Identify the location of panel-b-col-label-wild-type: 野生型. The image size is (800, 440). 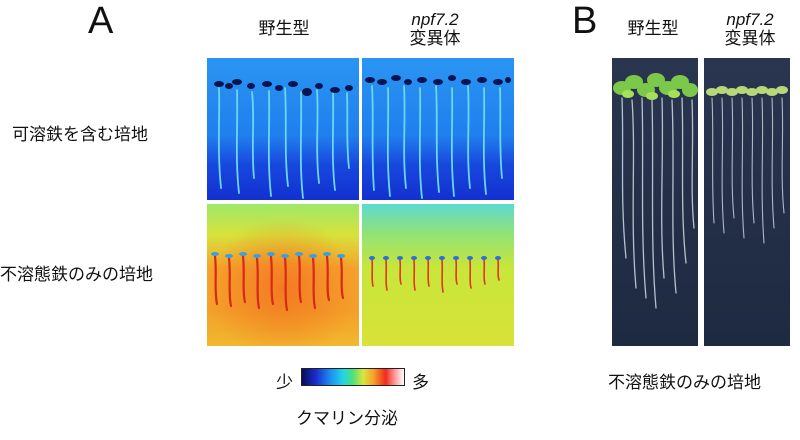
(653, 29).